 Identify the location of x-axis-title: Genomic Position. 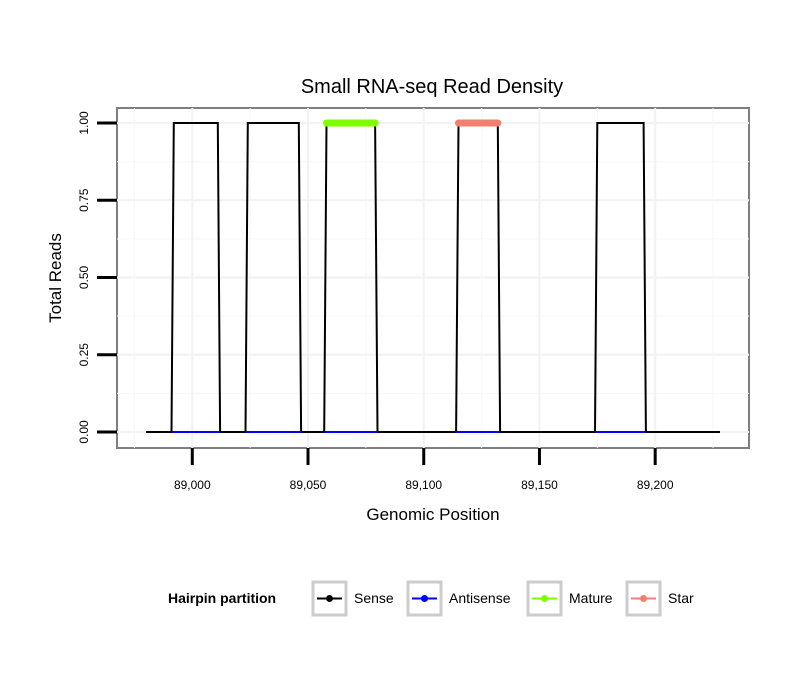
(432, 514).